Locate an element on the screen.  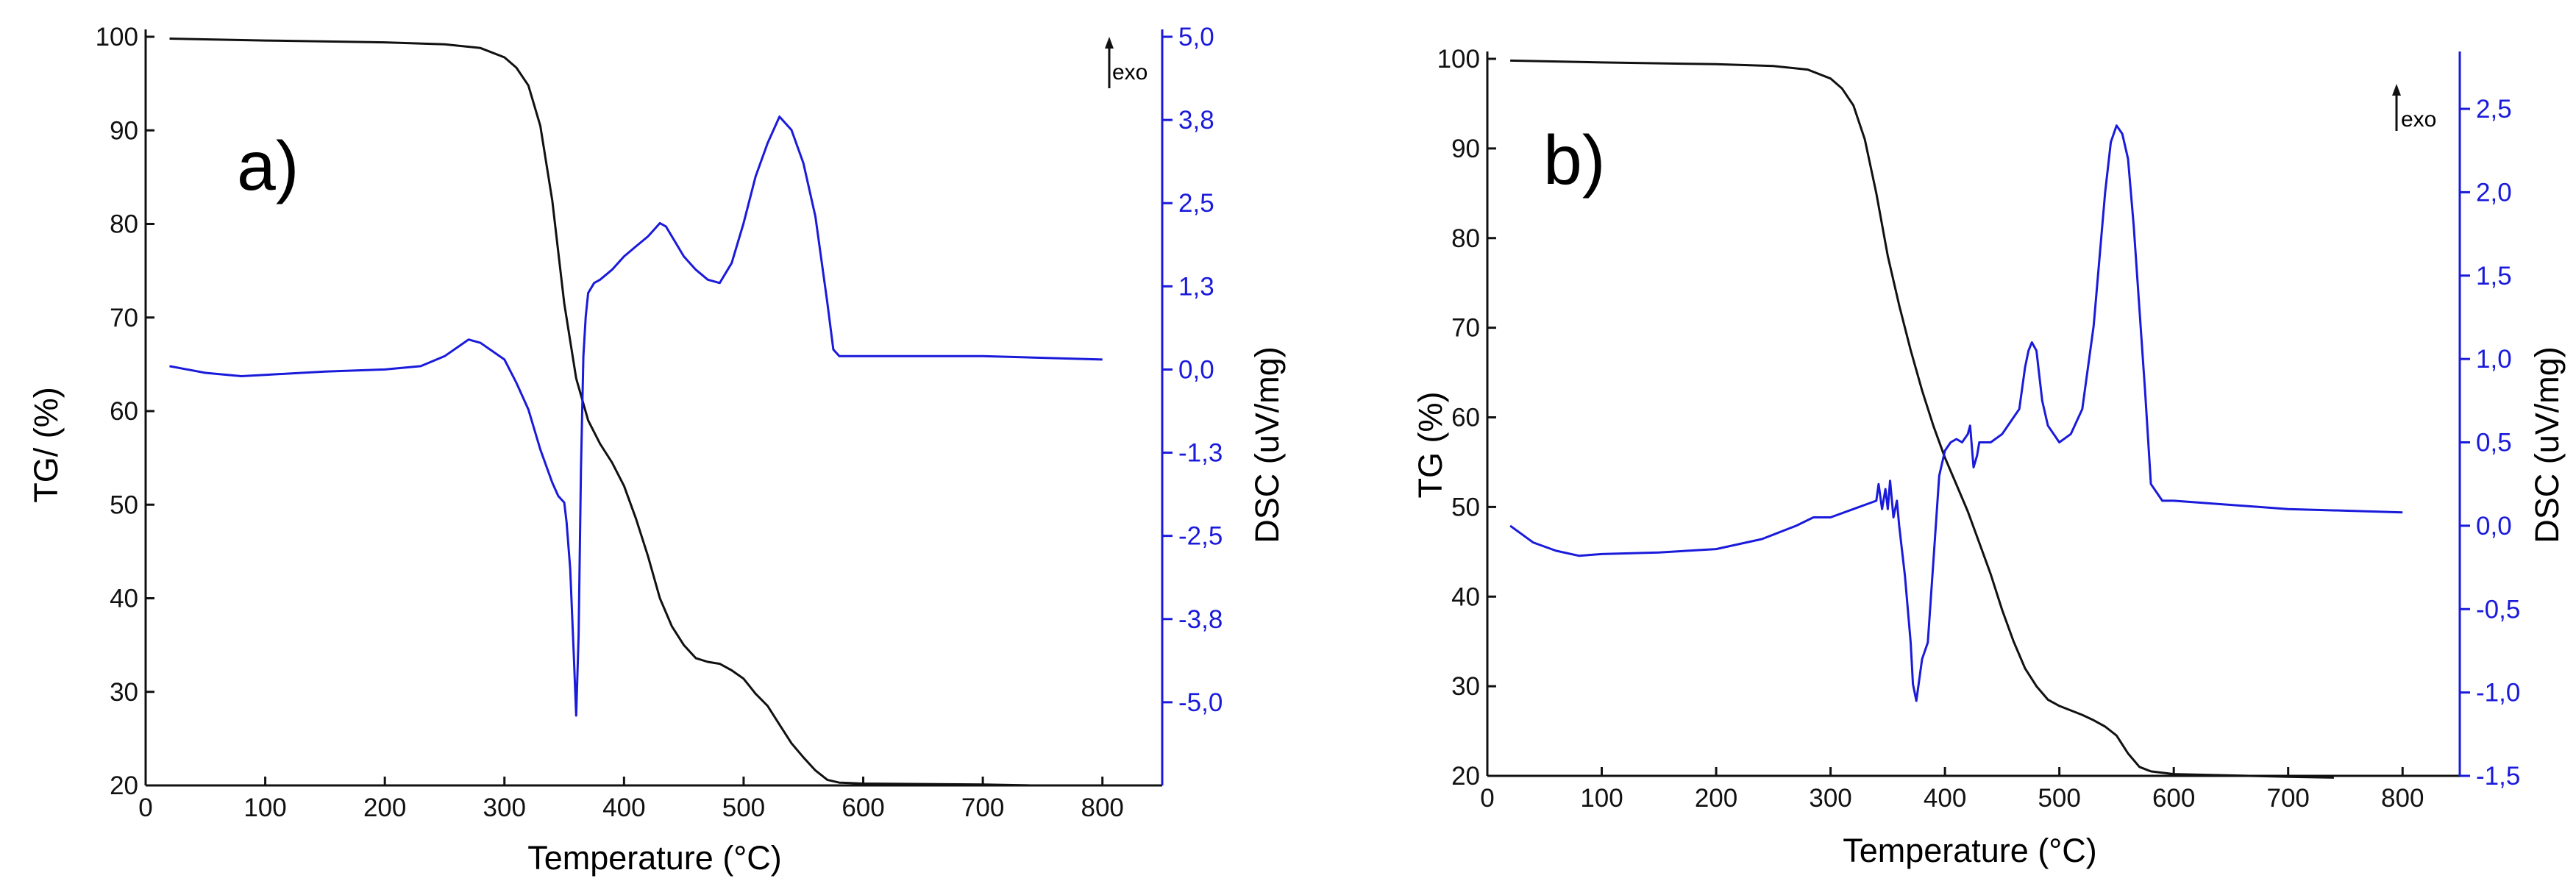
panel-b-right-y-tick-label: 0,0 is located at coordinates (2494, 526).